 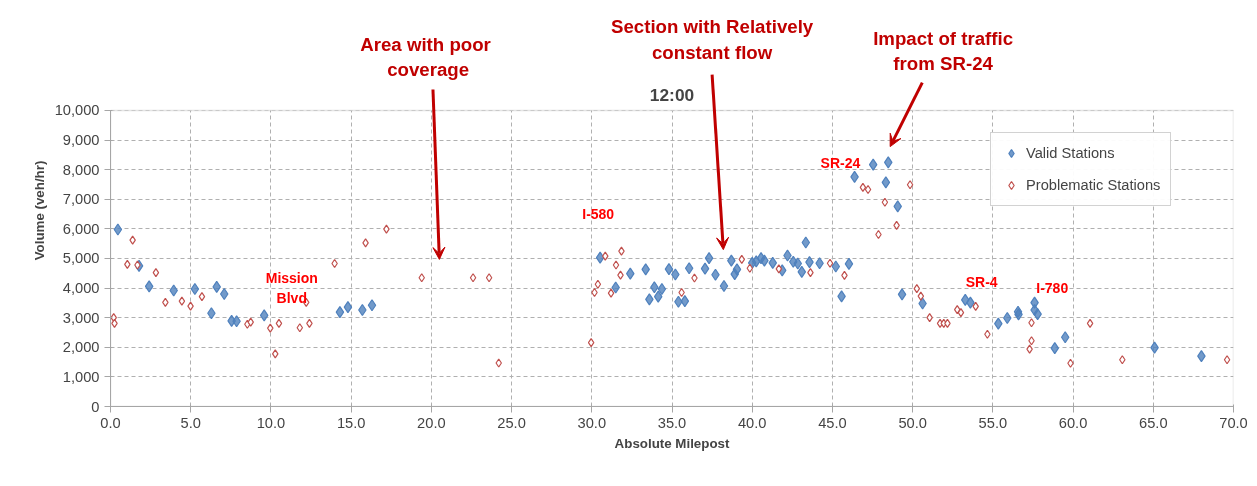 What do you see at coordinates (425, 56) in the screenshot?
I see `text: Area with poor coverage` at bounding box center [425, 56].